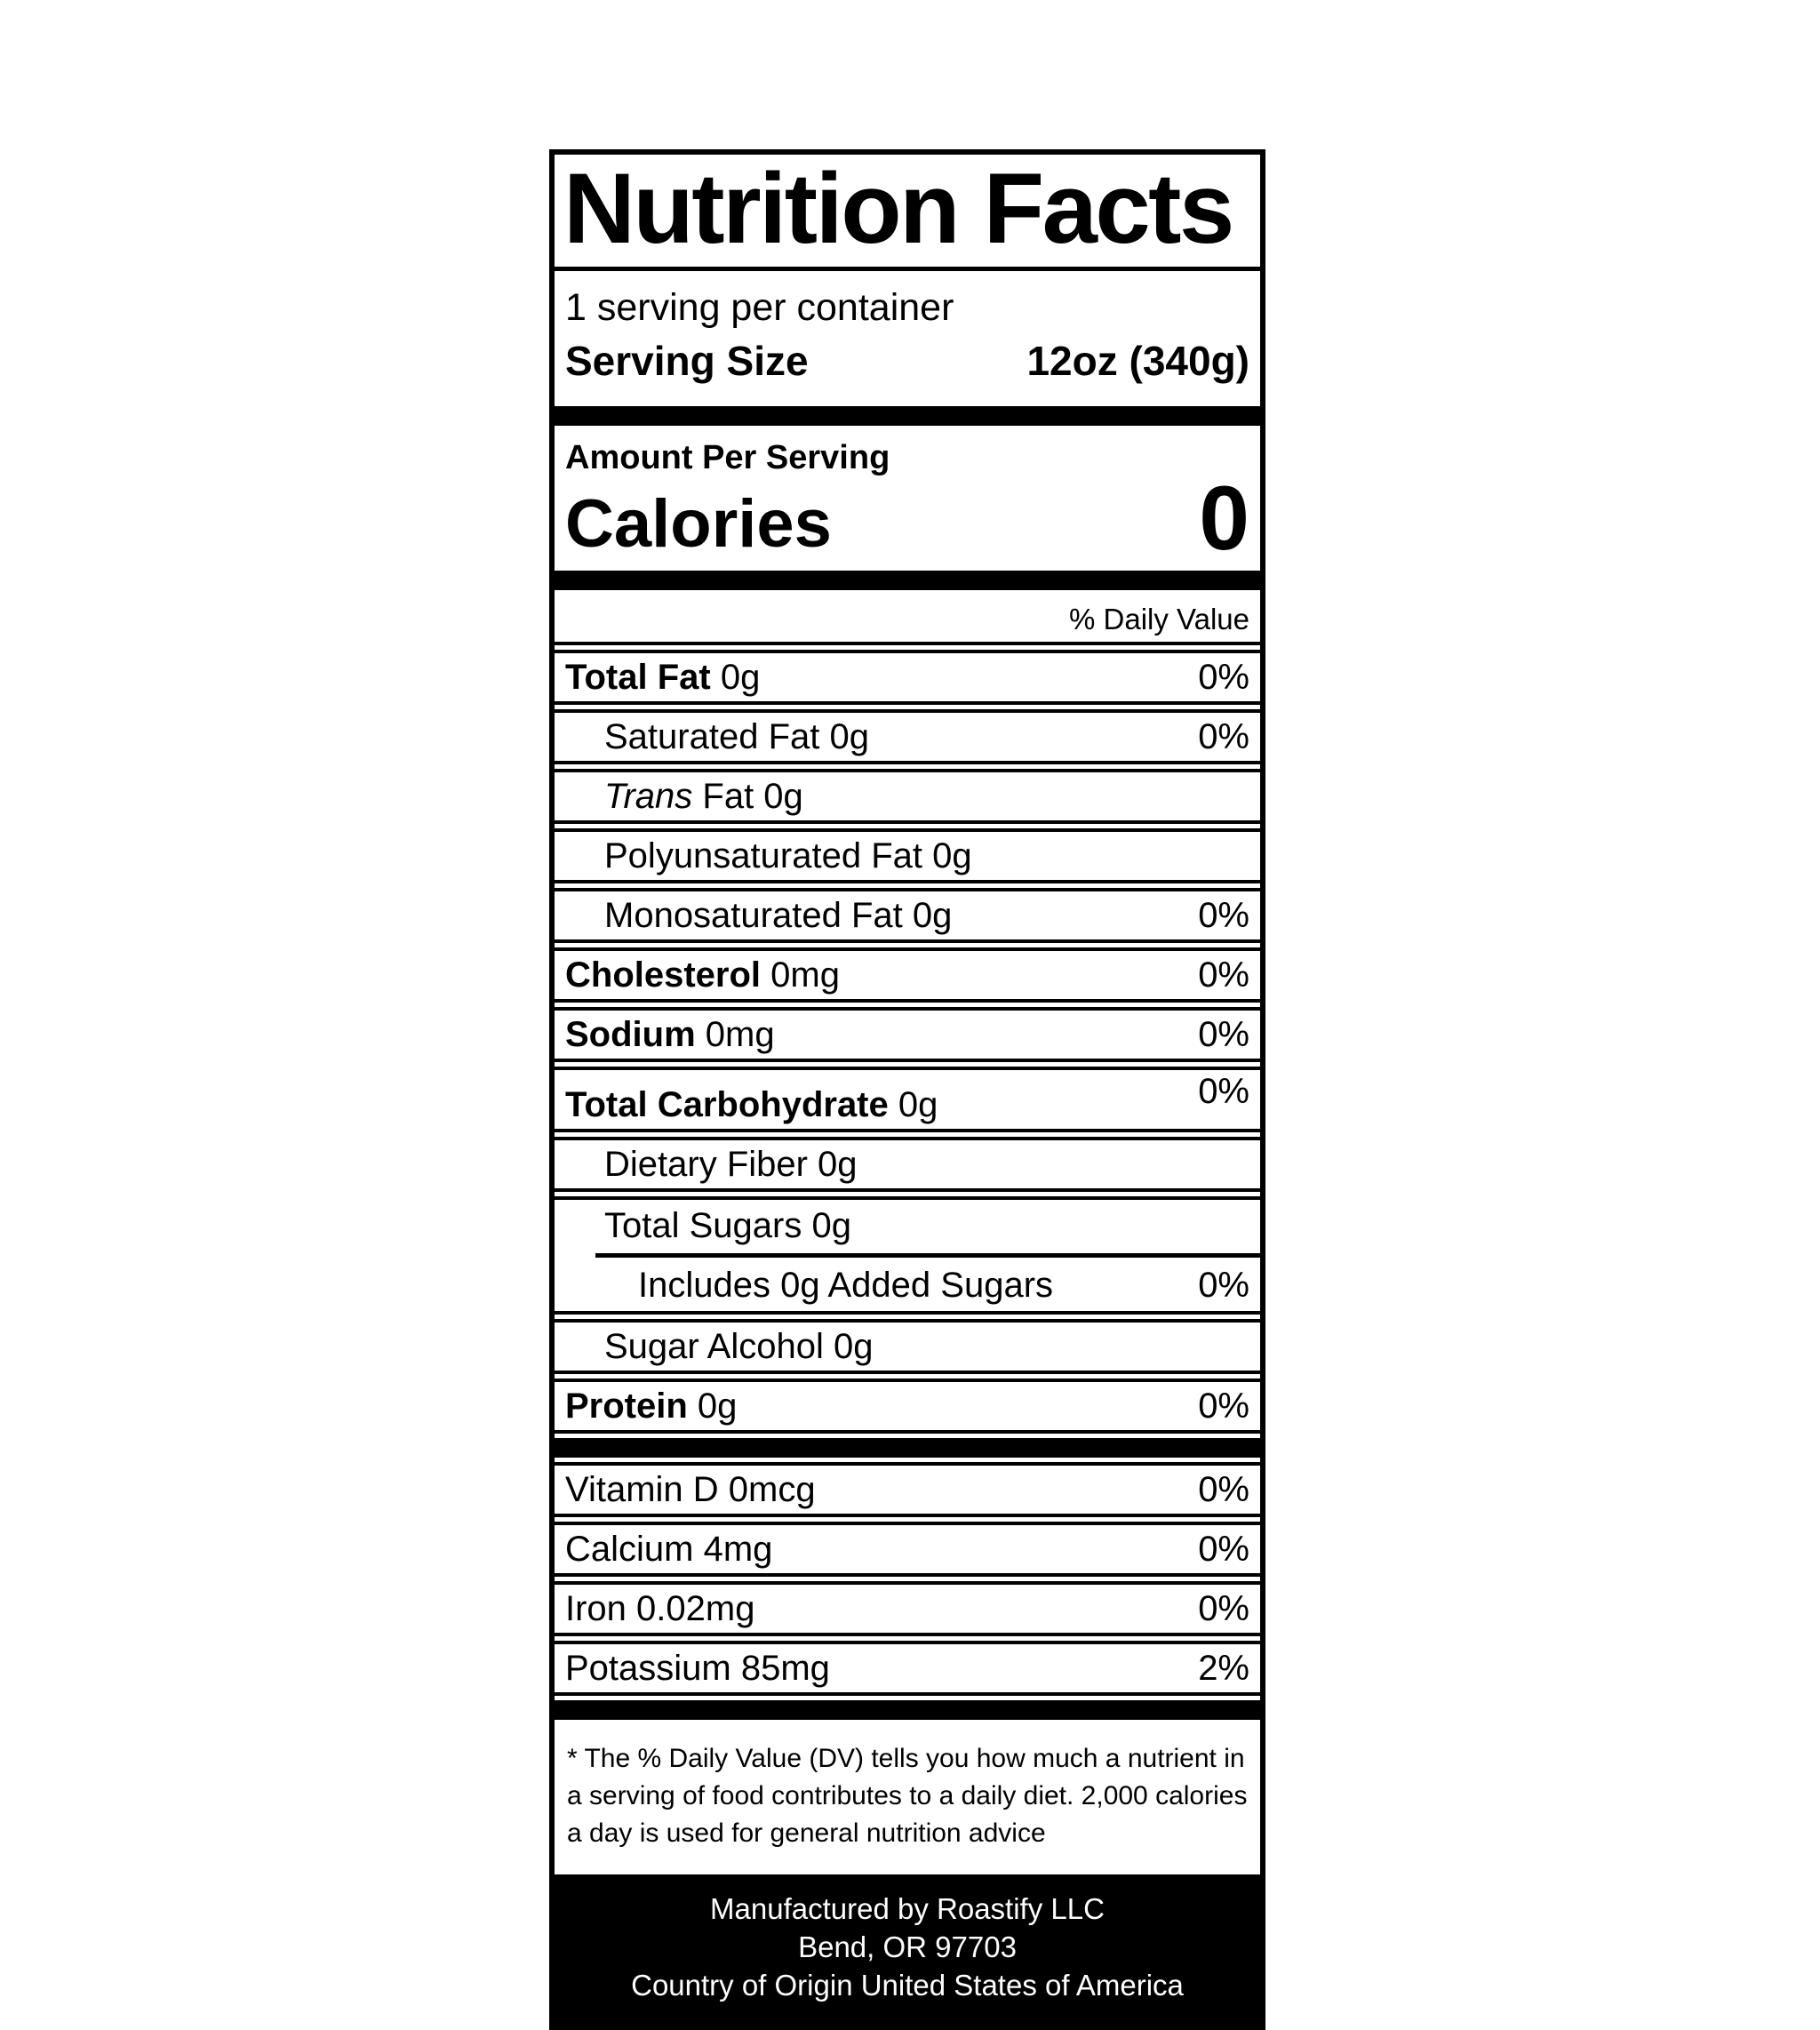 Image resolution: width=1820 pixels, height=2030 pixels. Describe the element at coordinates (626, 1407) in the screenshot. I see `nutrient-name: Protein` at that location.